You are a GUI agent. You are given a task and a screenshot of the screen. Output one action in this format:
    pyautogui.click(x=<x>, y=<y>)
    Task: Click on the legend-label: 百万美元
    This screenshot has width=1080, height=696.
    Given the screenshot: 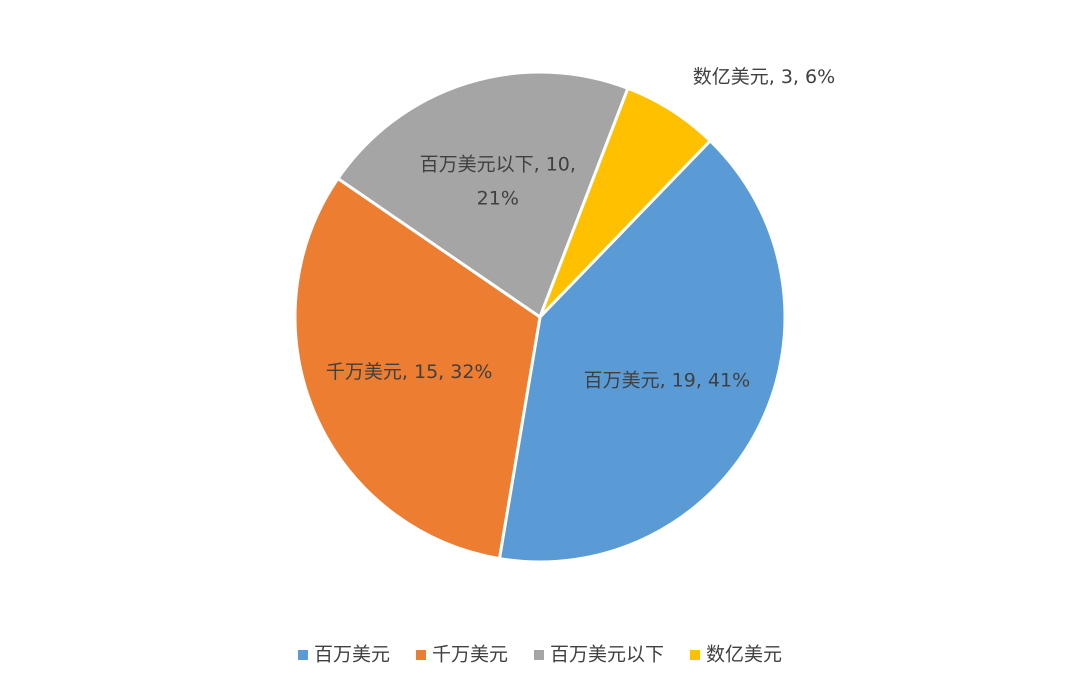 What is the action you would take?
    pyautogui.click(x=352, y=655)
    